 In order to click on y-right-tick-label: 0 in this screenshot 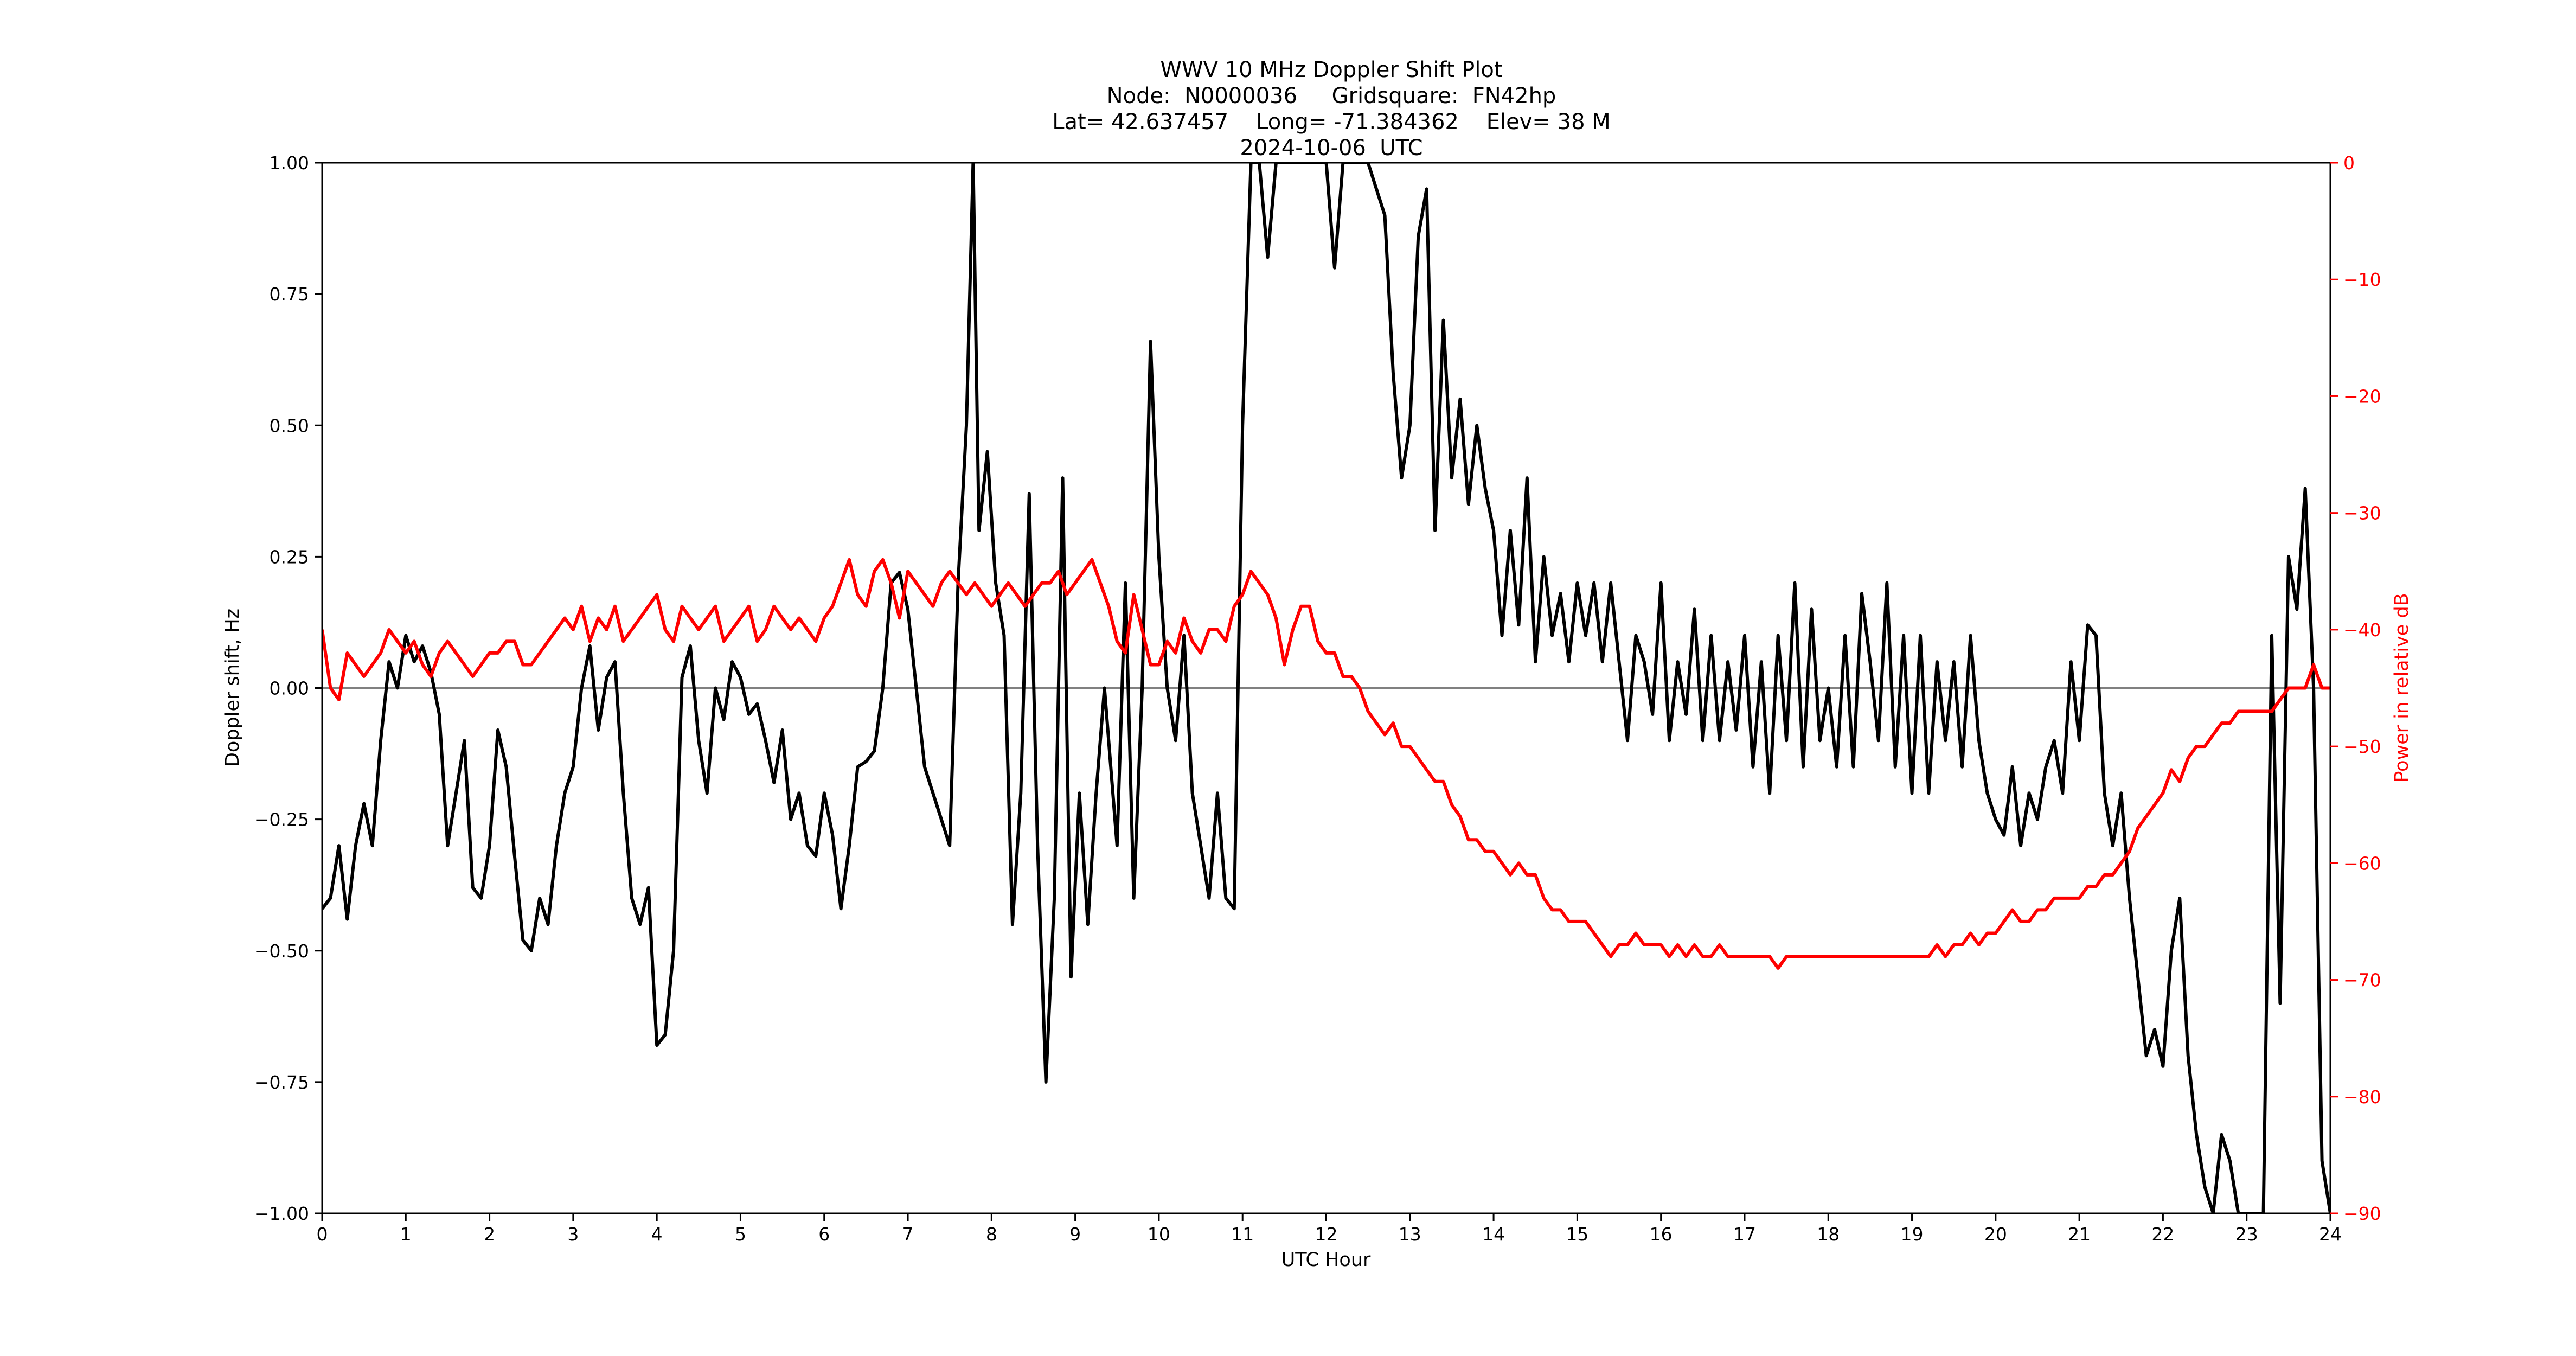, I will do `click(2349, 163)`.